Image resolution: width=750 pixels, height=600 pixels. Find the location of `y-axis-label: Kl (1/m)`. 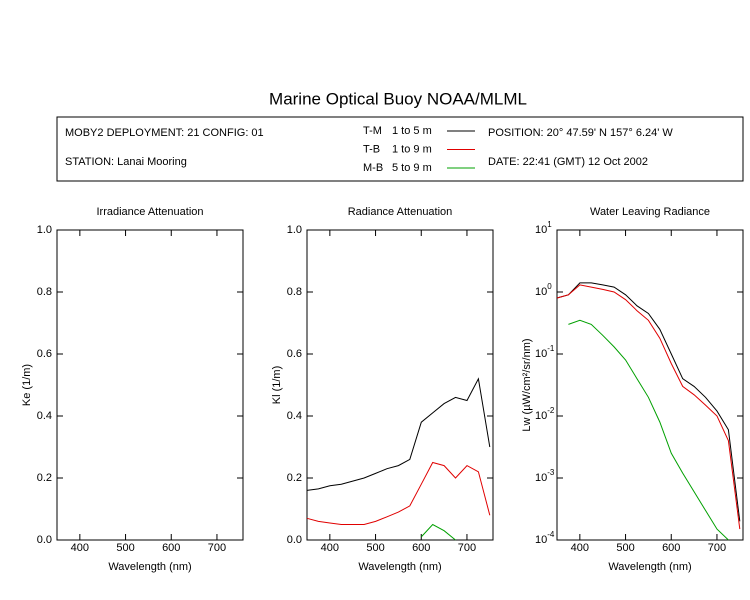

y-axis-label: Kl (1/m) is located at coordinates (277, 385).